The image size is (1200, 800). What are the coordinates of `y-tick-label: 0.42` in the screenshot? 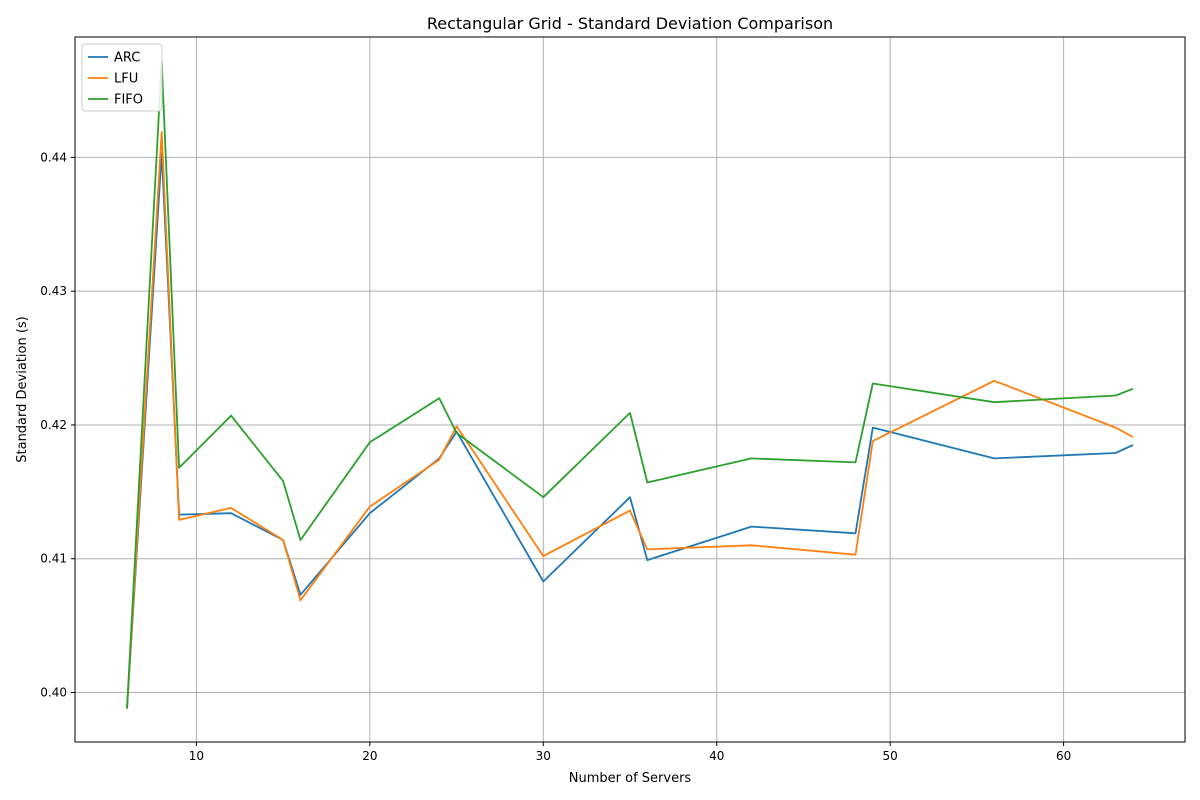 It's located at (53, 425).